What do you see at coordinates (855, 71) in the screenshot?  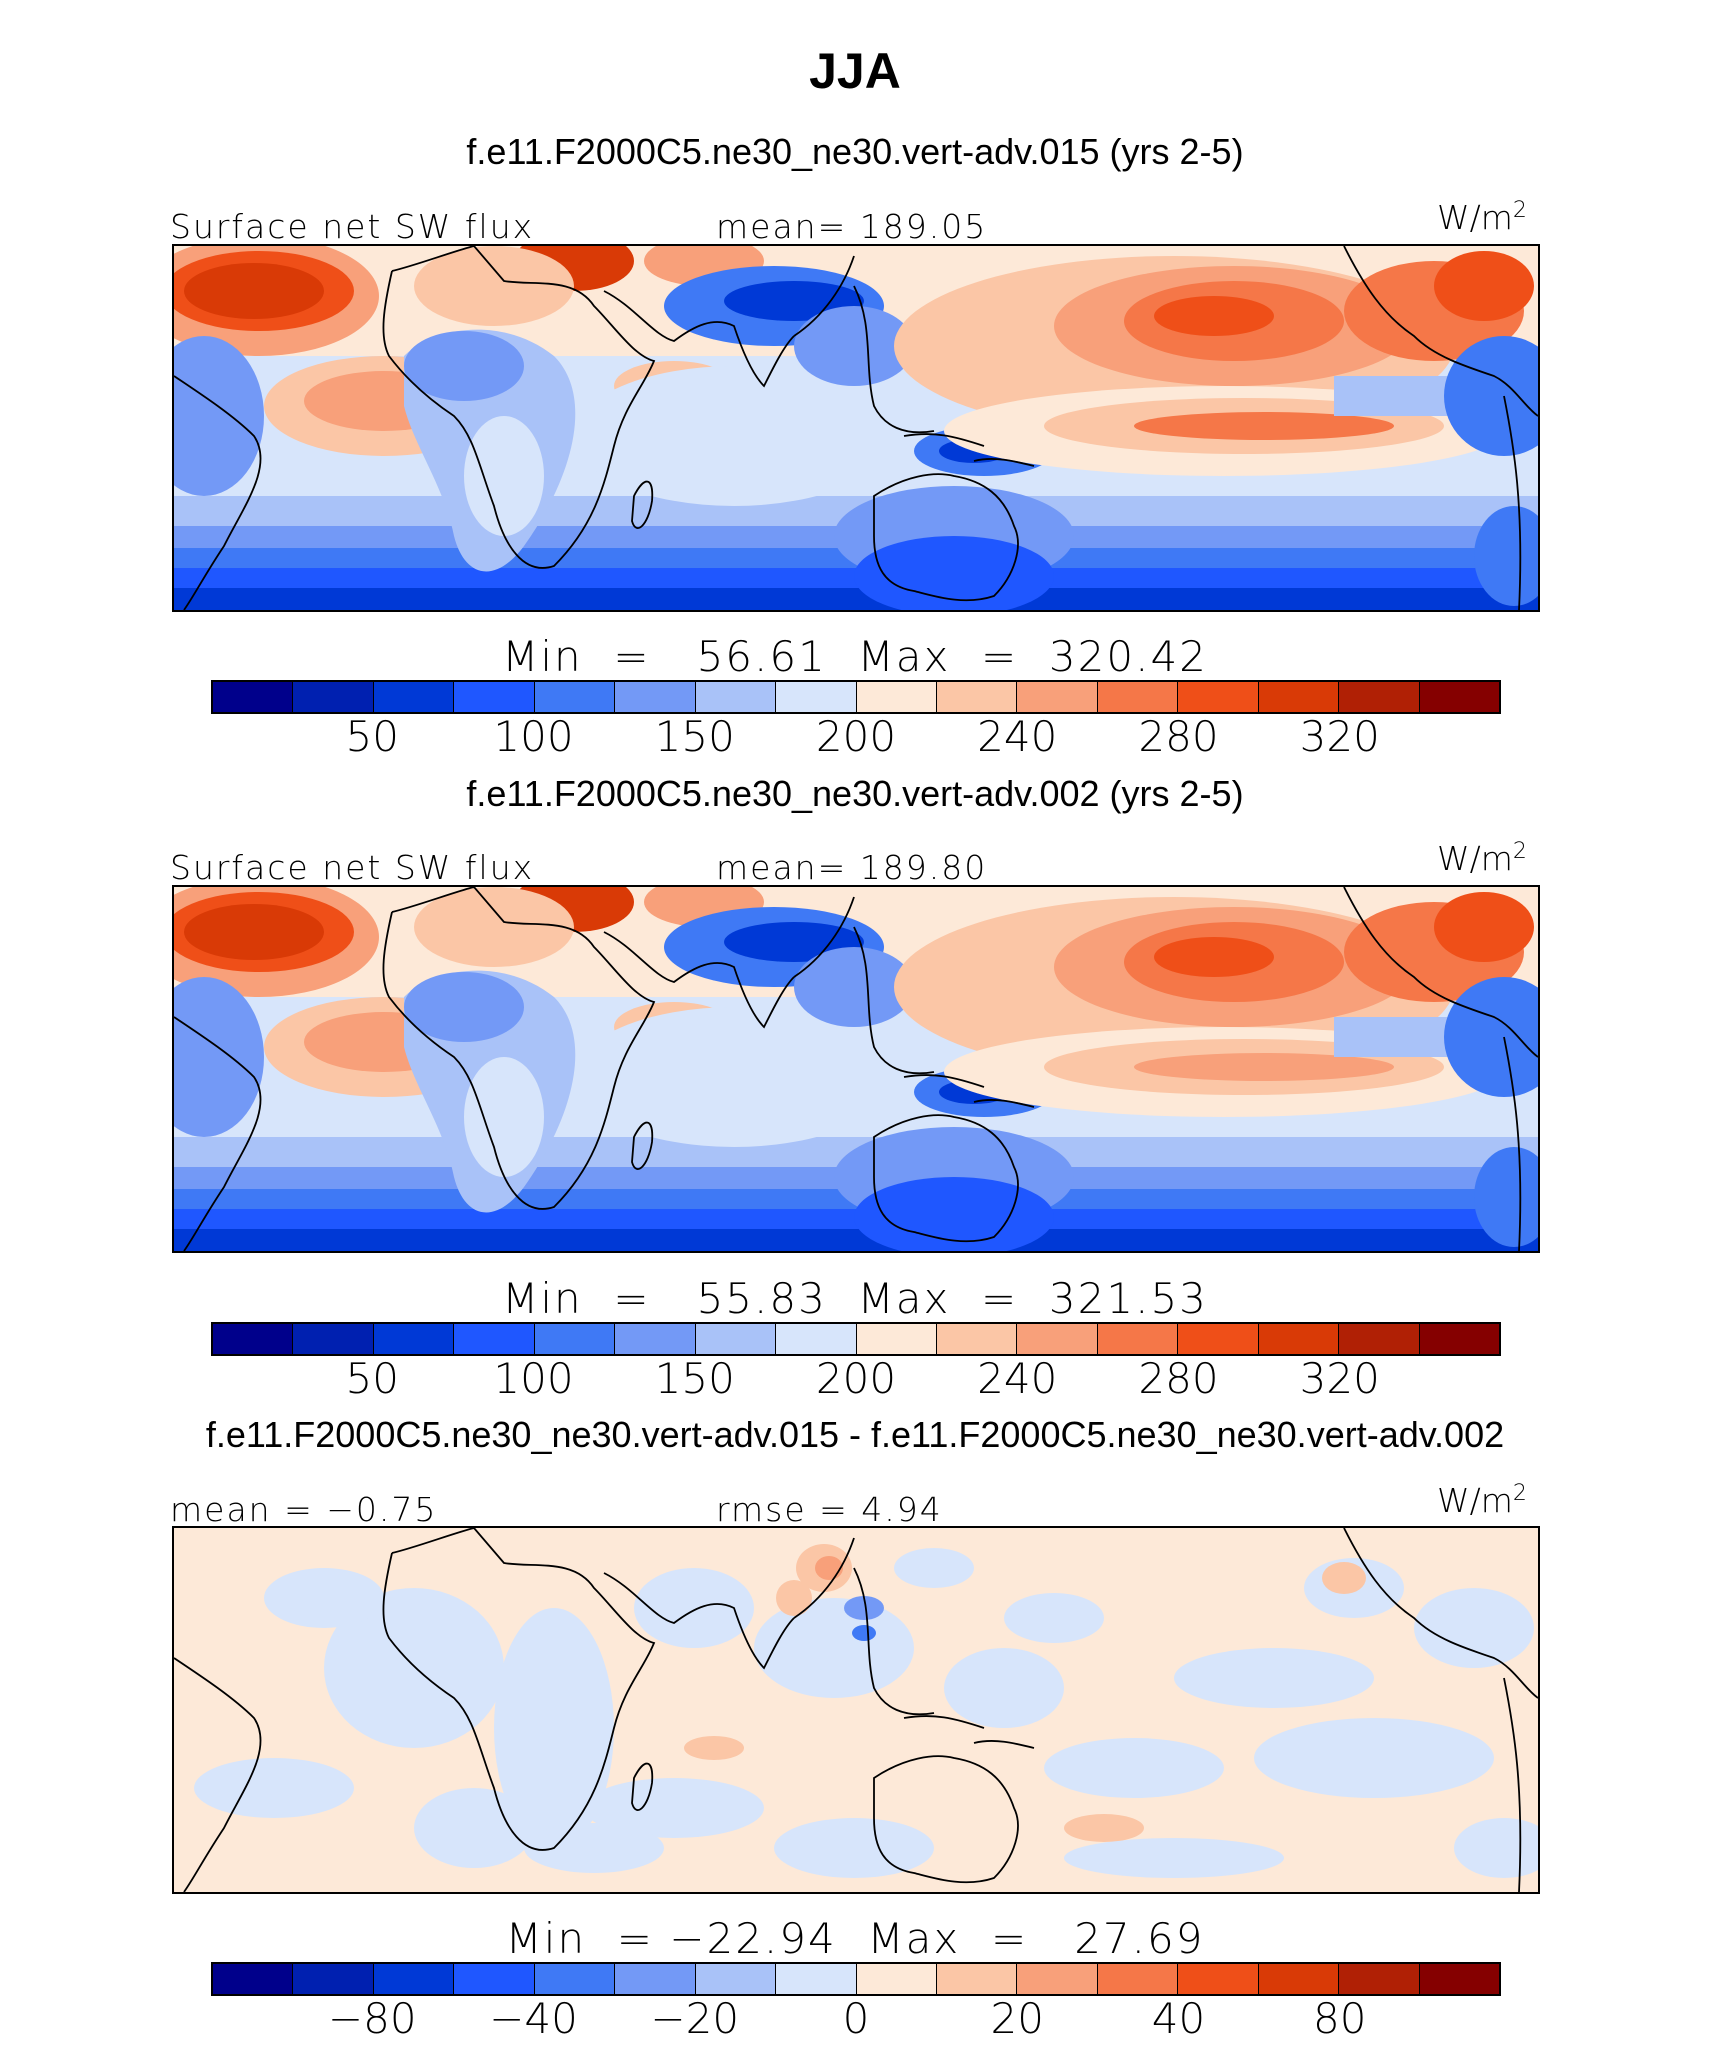 I see `figure-title: JJA` at bounding box center [855, 71].